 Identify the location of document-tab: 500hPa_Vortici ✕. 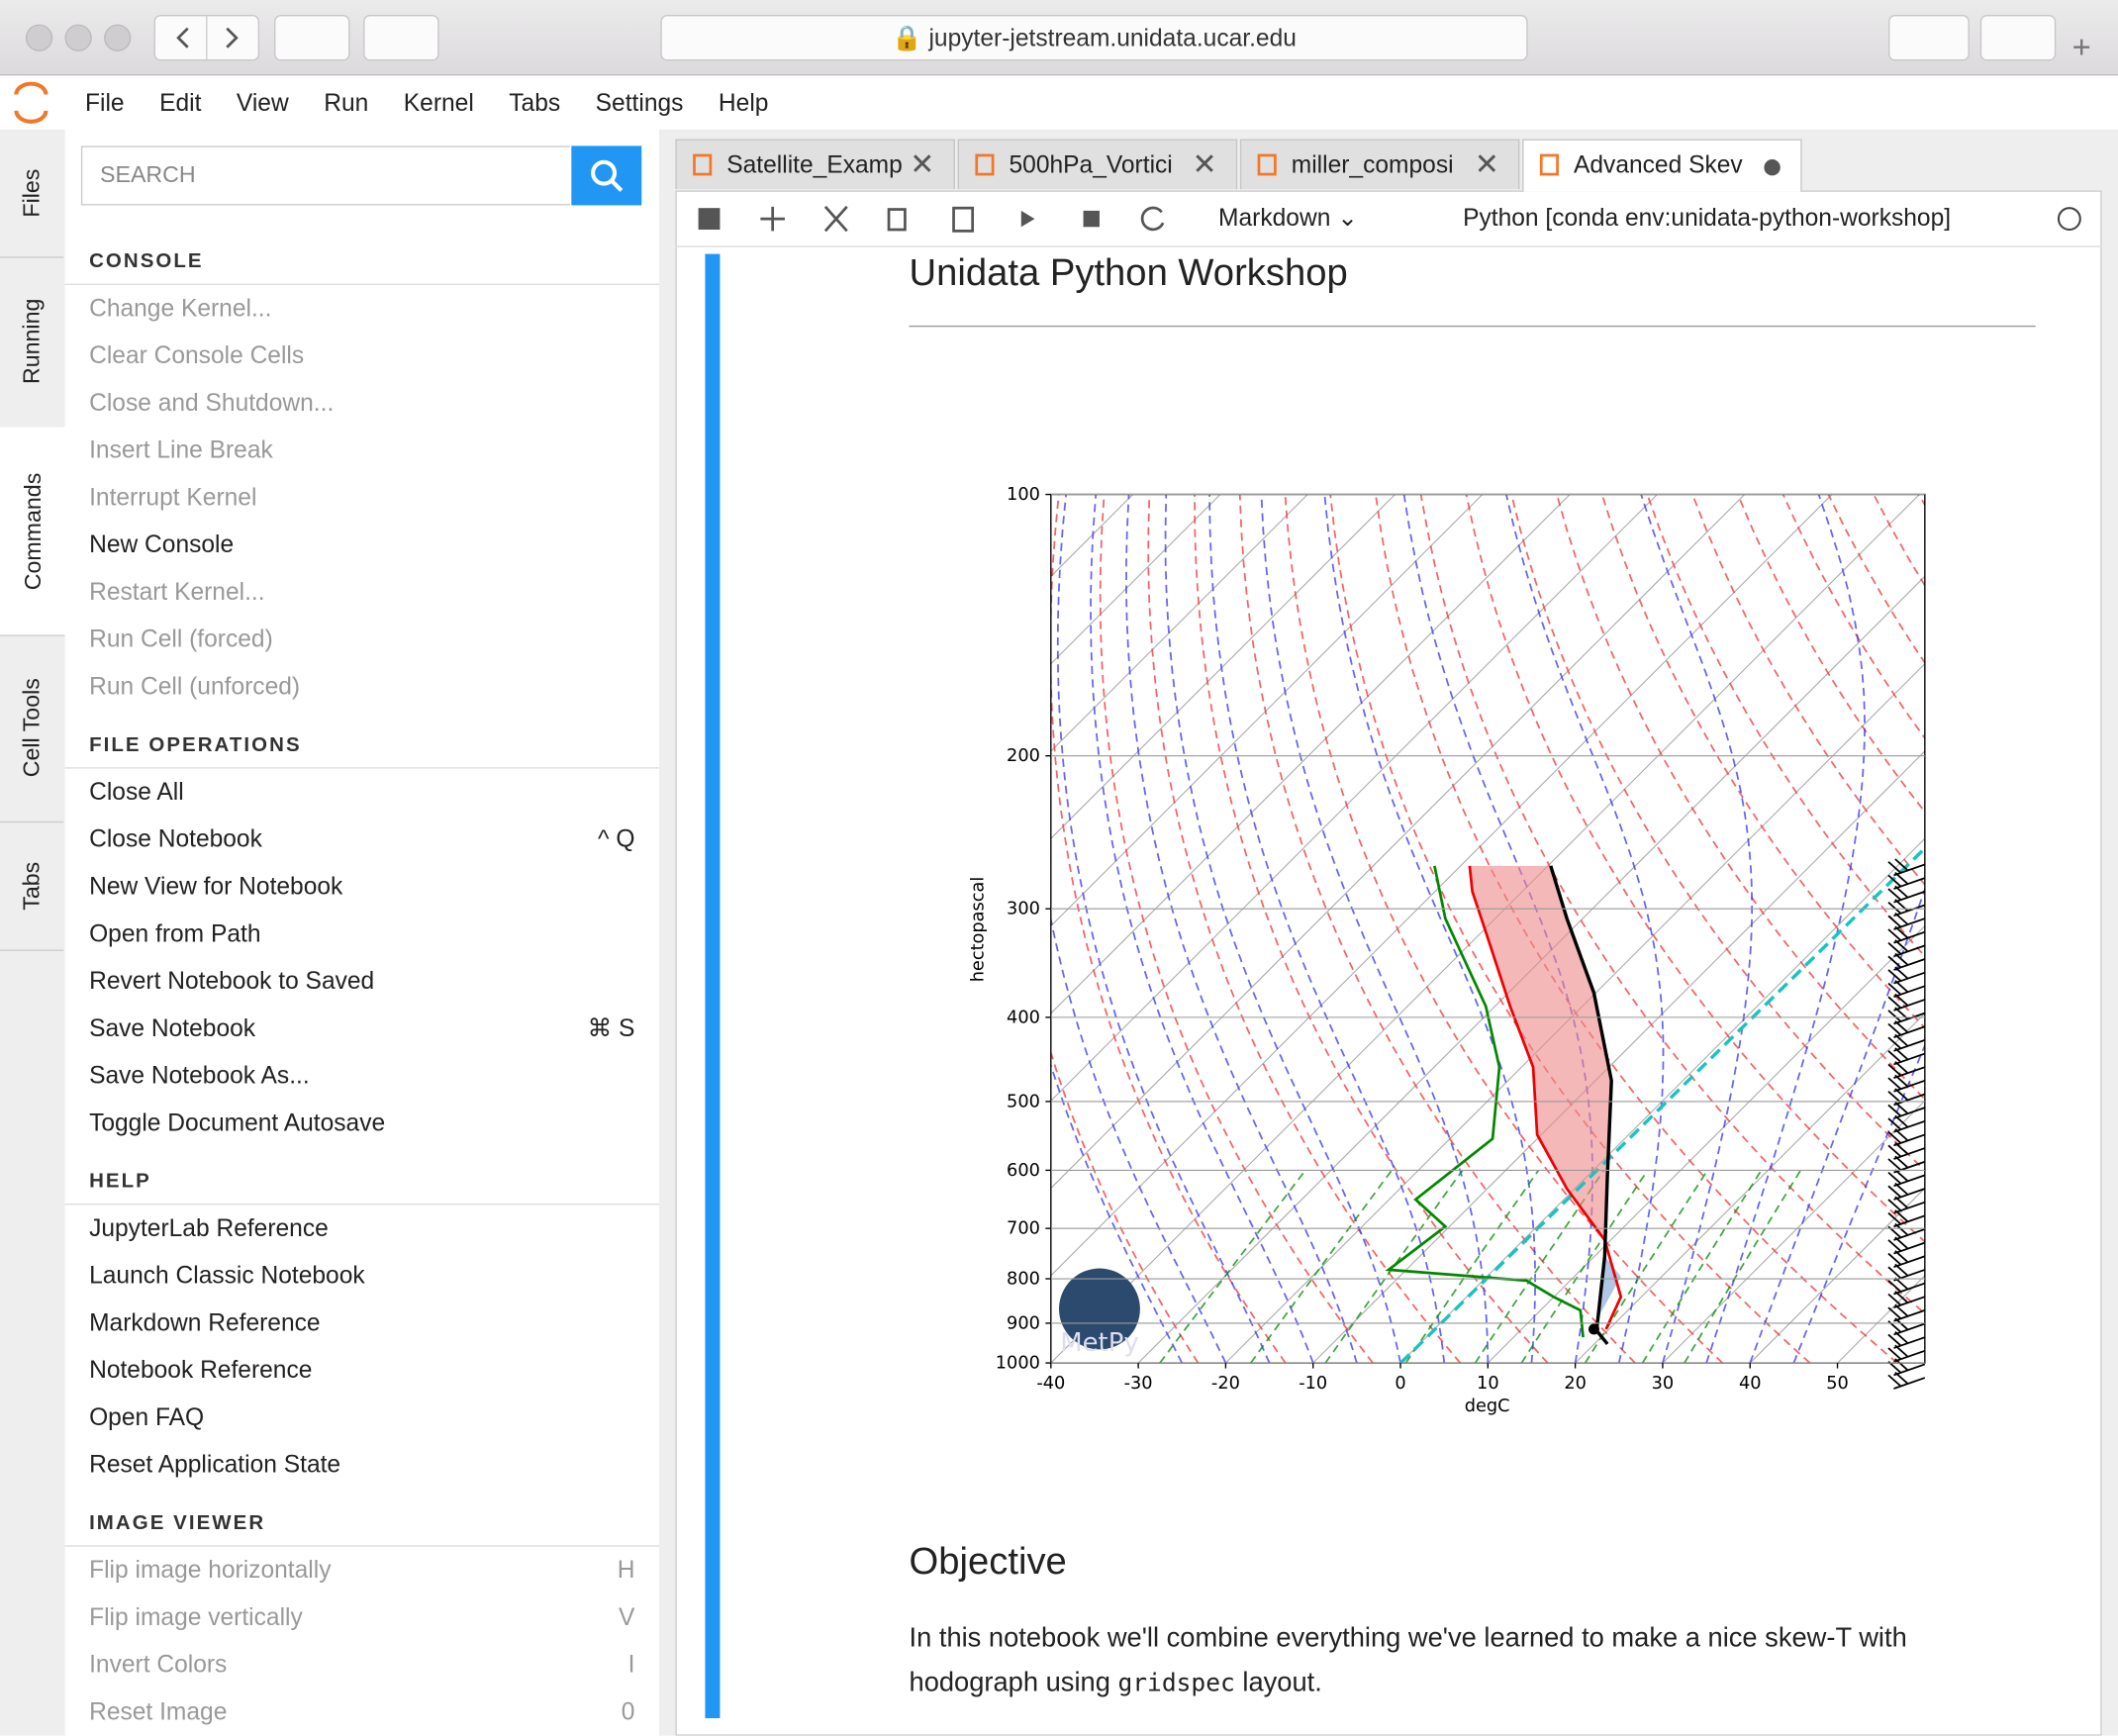
(1097, 164).